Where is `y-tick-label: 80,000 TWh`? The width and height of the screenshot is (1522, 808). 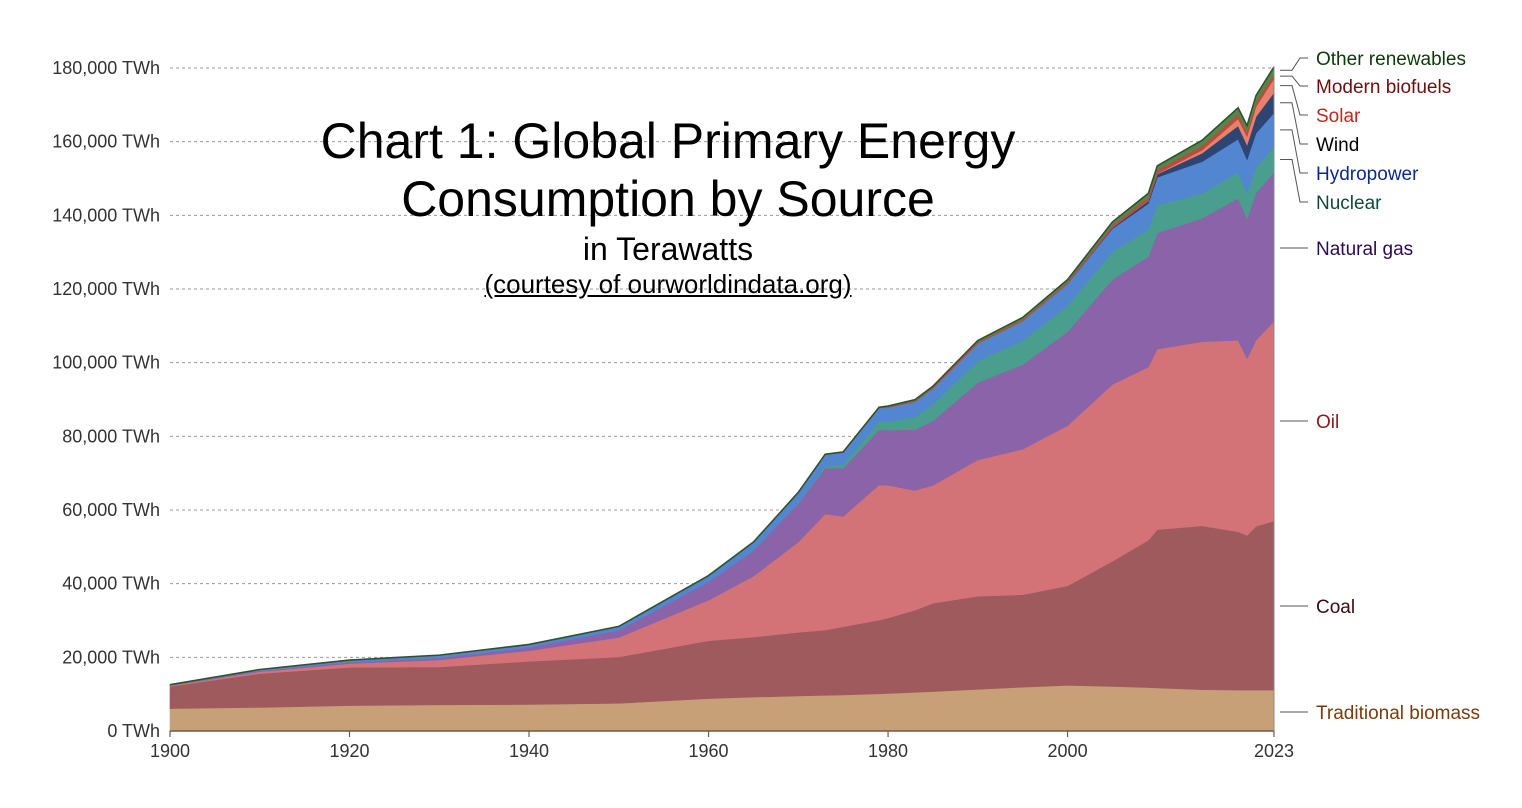
y-tick-label: 80,000 TWh is located at coordinates (111, 436).